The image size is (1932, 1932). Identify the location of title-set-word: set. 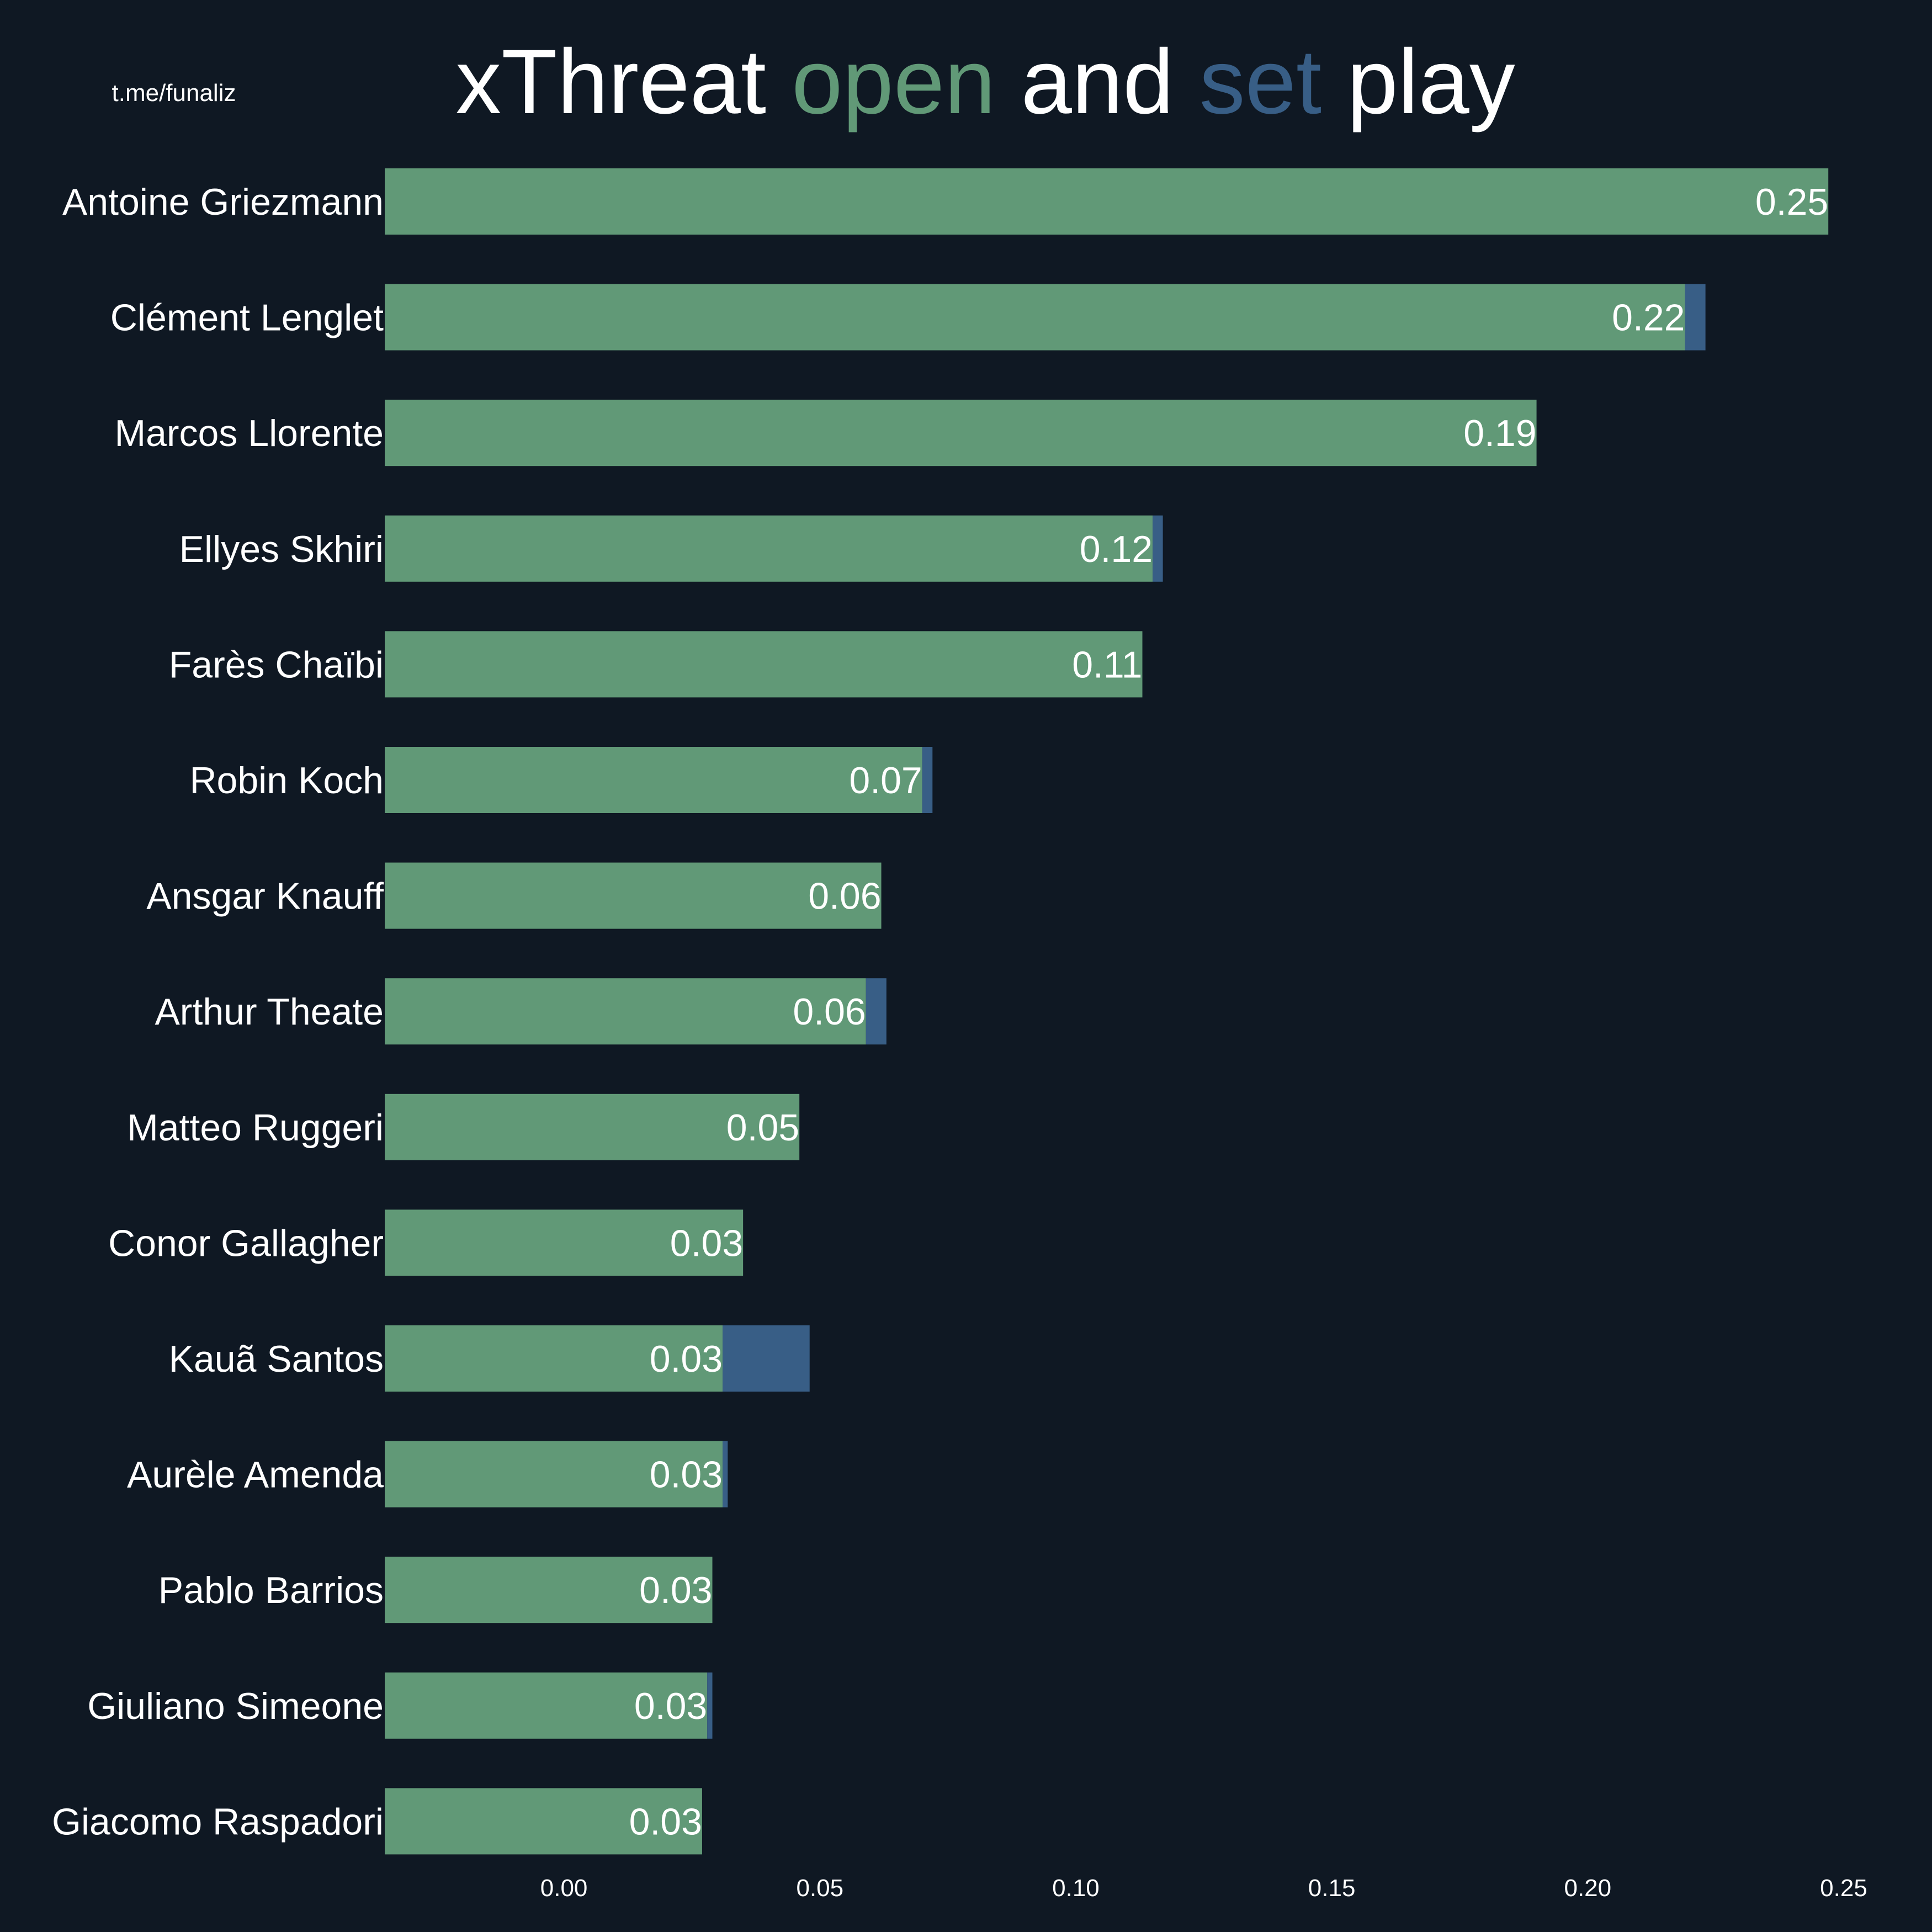
(1260, 82).